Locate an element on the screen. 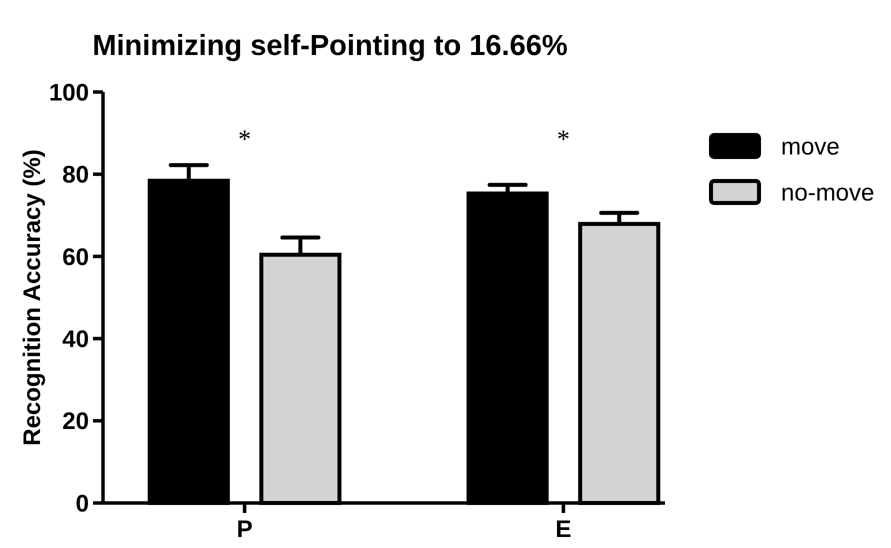  y-axis-title: Recognition Accuracy (%) is located at coordinates (32, 297).